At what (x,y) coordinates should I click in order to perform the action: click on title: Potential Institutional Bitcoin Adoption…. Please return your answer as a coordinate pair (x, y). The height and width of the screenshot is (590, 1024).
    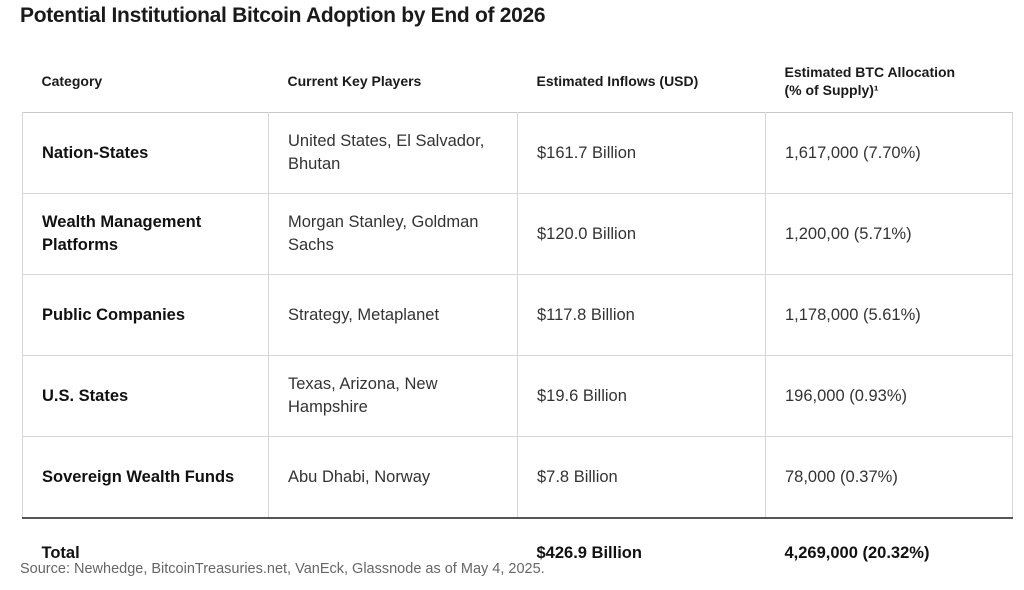
    Looking at the image, I should click on (283, 15).